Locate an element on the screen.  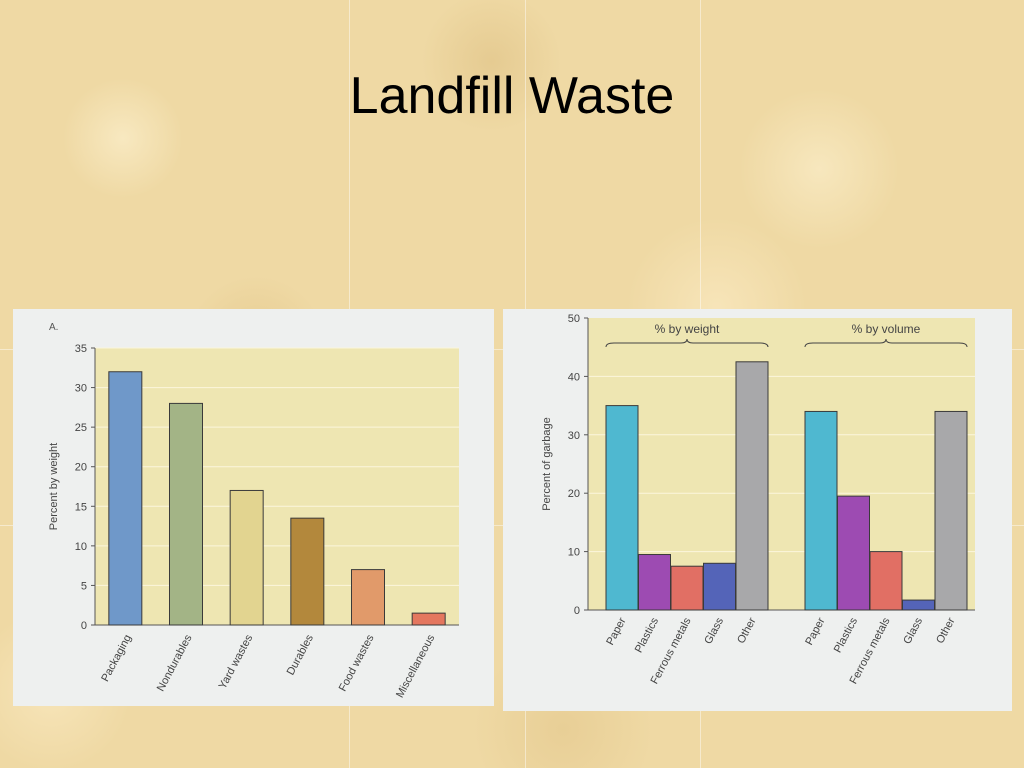
y-tick-label: 25 is located at coordinates (81, 428).